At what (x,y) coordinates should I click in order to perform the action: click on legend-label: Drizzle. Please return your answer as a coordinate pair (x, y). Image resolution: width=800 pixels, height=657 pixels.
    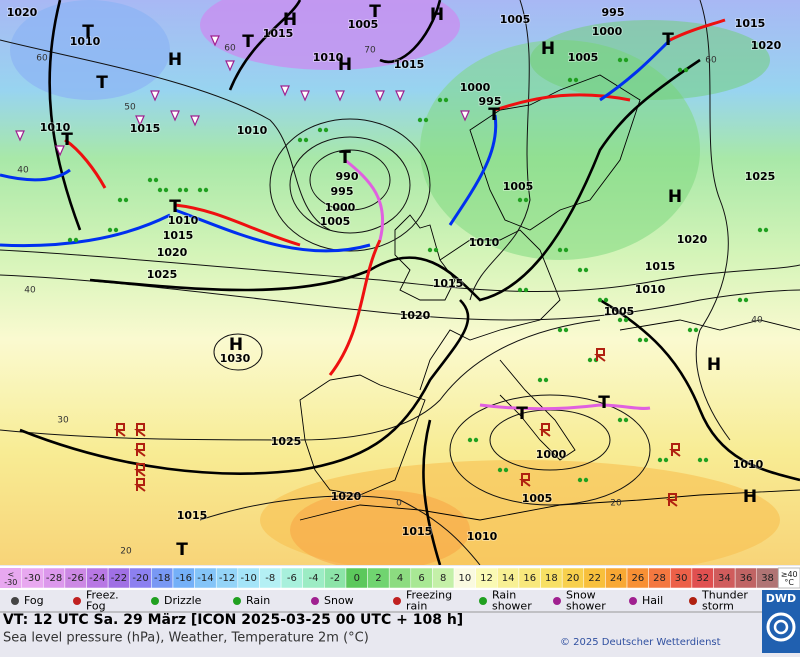
    Looking at the image, I should click on (183, 600).